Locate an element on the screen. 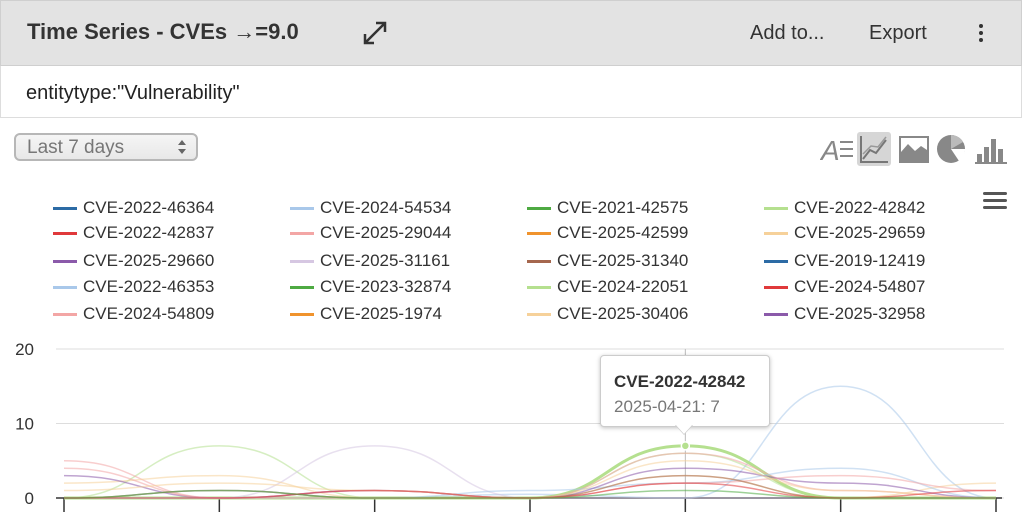 This screenshot has width=1024, height=525. panel-title: Time Series - CVEs →=9.0 is located at coordinates (163, 31).